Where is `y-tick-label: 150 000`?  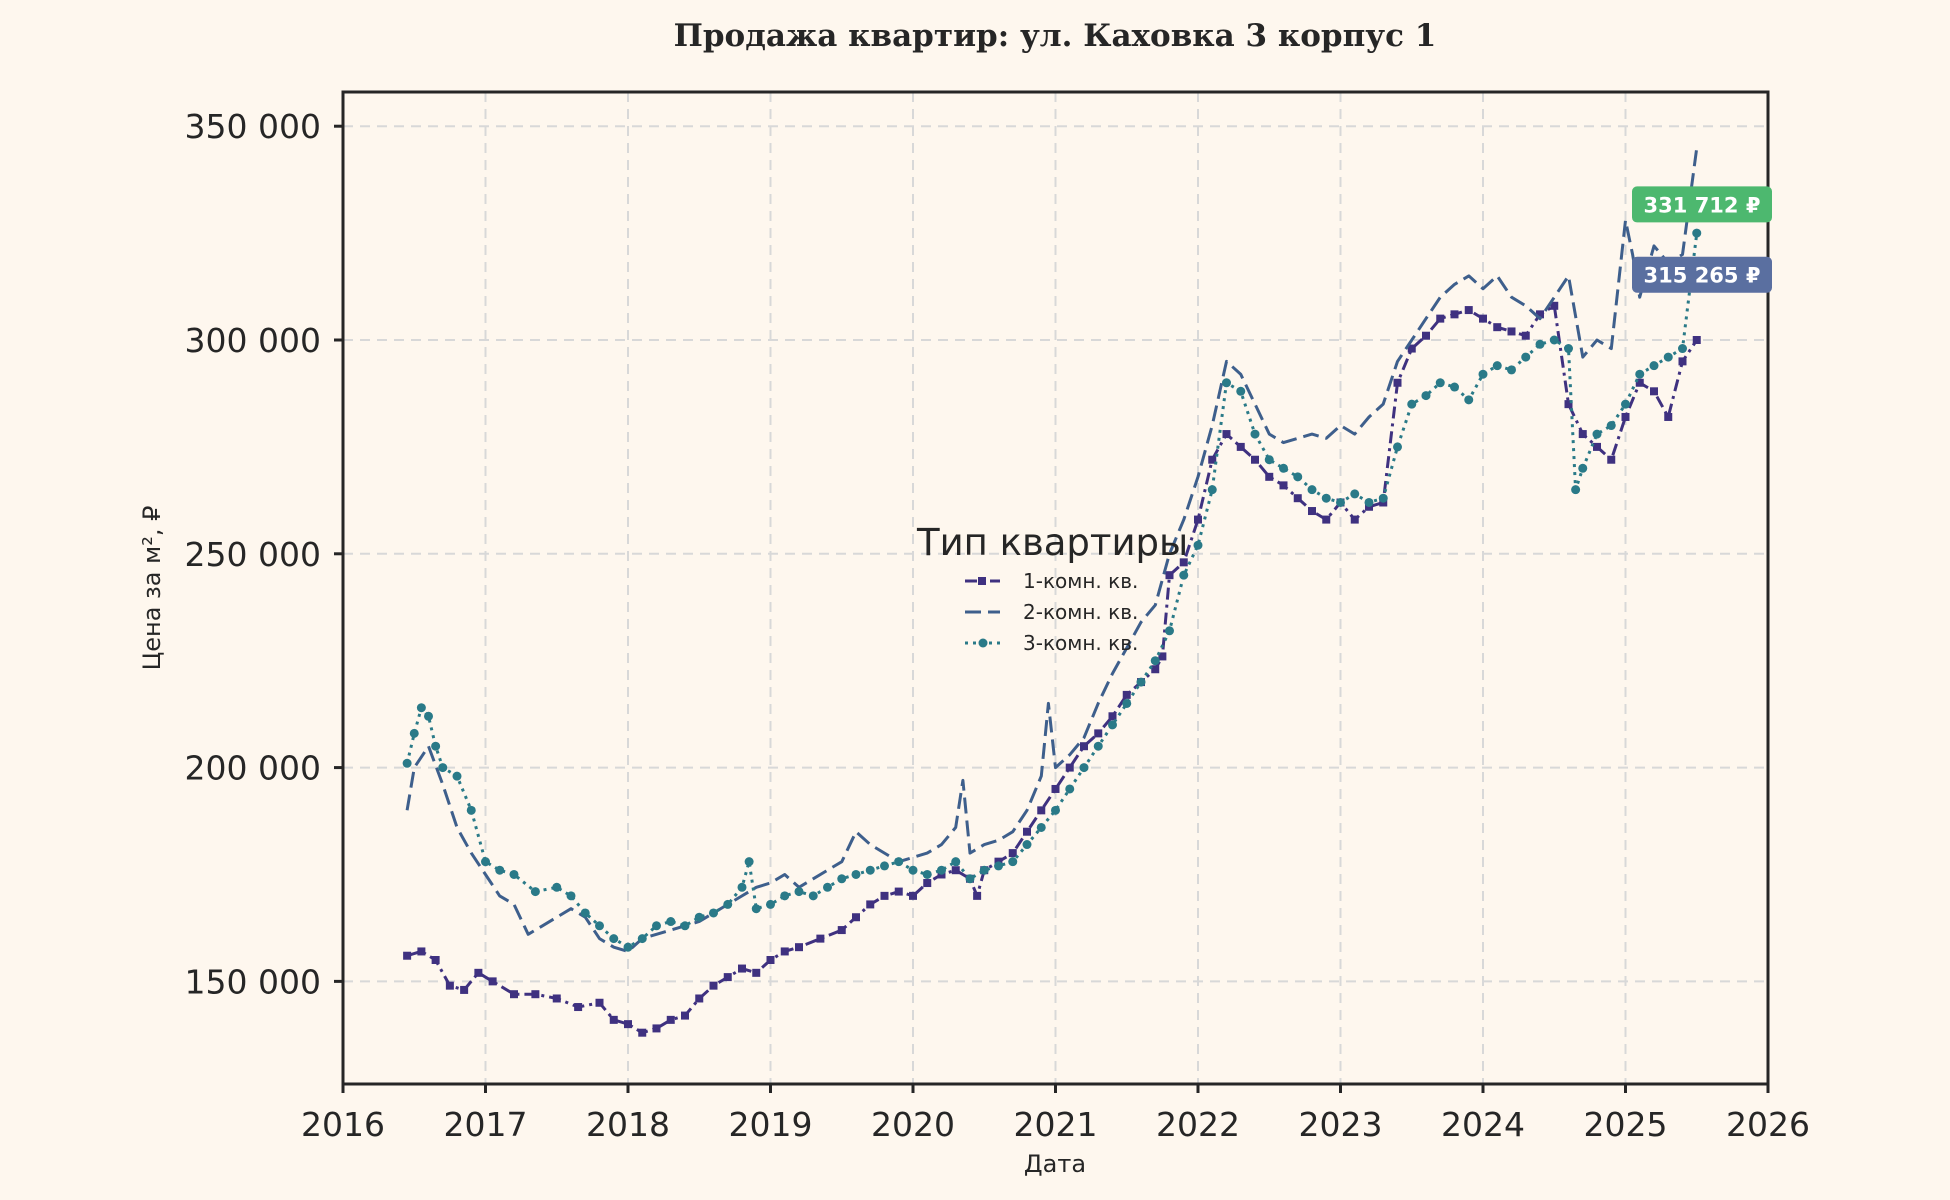
y-tick-label: 150 000 is located at coordinates (253, 981).